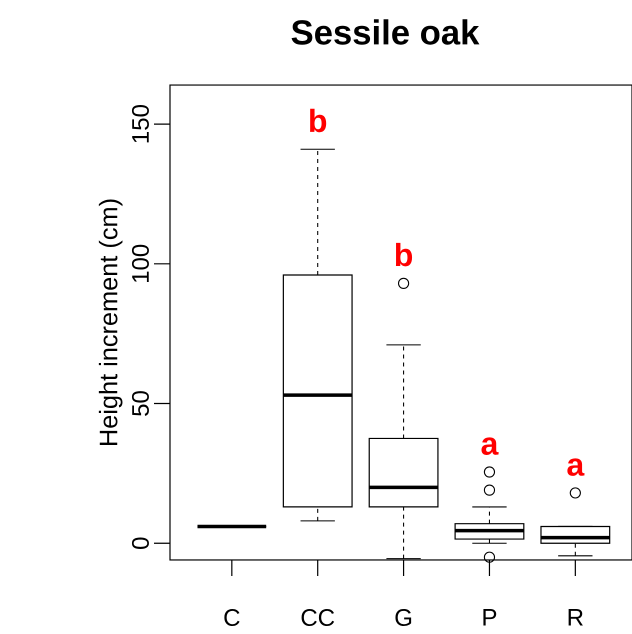  I want to click on y-tick-label: 0, so click(140, 543).